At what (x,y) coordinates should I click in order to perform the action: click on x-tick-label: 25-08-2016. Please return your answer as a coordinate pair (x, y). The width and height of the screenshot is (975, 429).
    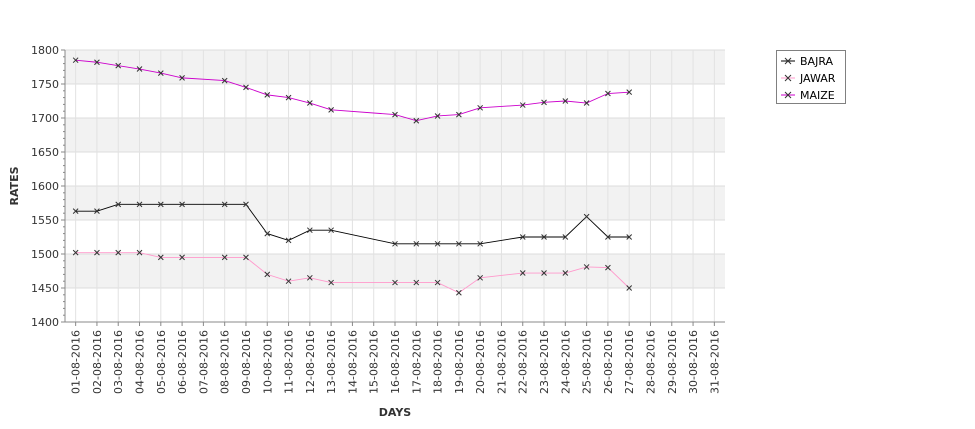
    Looking at the image, I should click on (587, 362).